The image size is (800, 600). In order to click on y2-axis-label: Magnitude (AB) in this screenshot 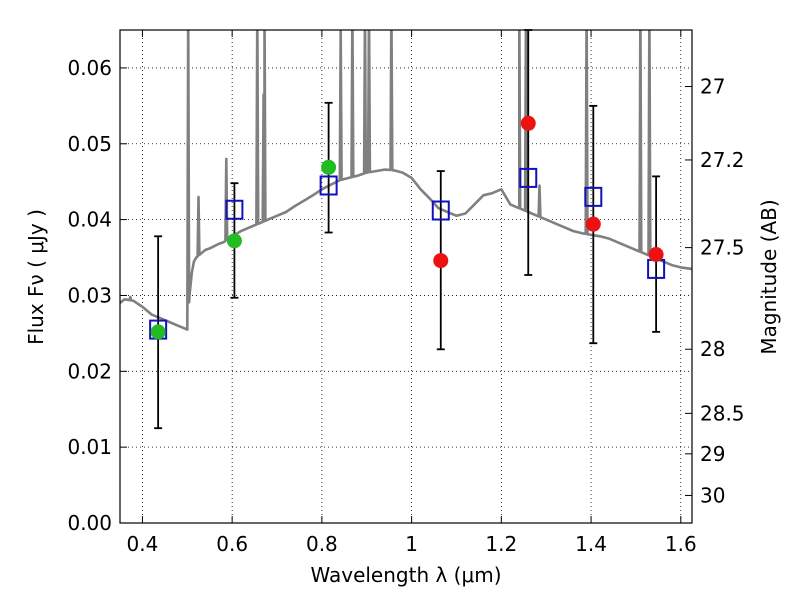, I will do `click(769, 276)`.